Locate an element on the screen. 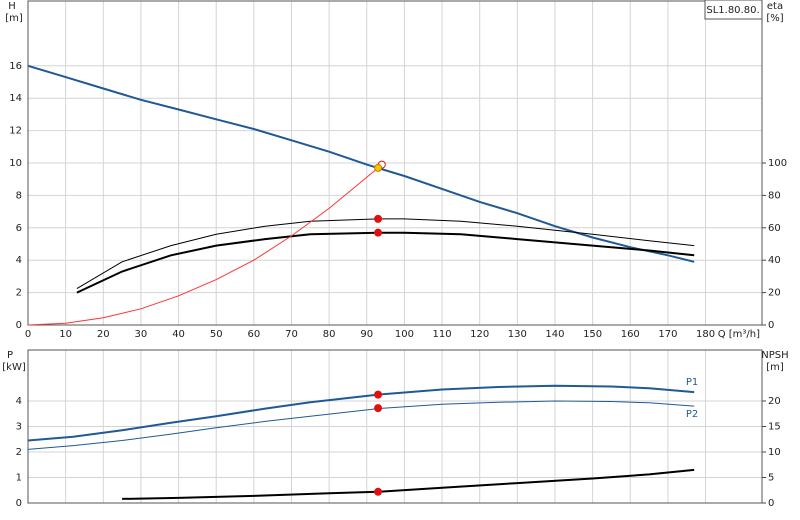 The image size is (800, 520). y-axis-unit: [m] is located at coordinates (14, 18).